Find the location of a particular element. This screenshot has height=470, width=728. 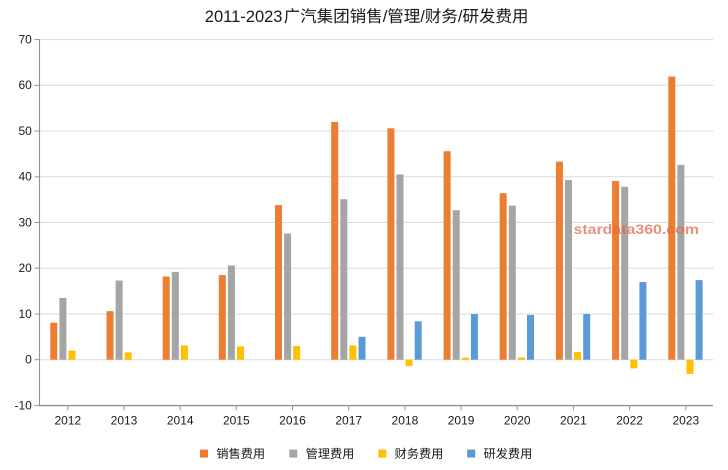

svg-text: 70 is located at coordinates (25, 40).